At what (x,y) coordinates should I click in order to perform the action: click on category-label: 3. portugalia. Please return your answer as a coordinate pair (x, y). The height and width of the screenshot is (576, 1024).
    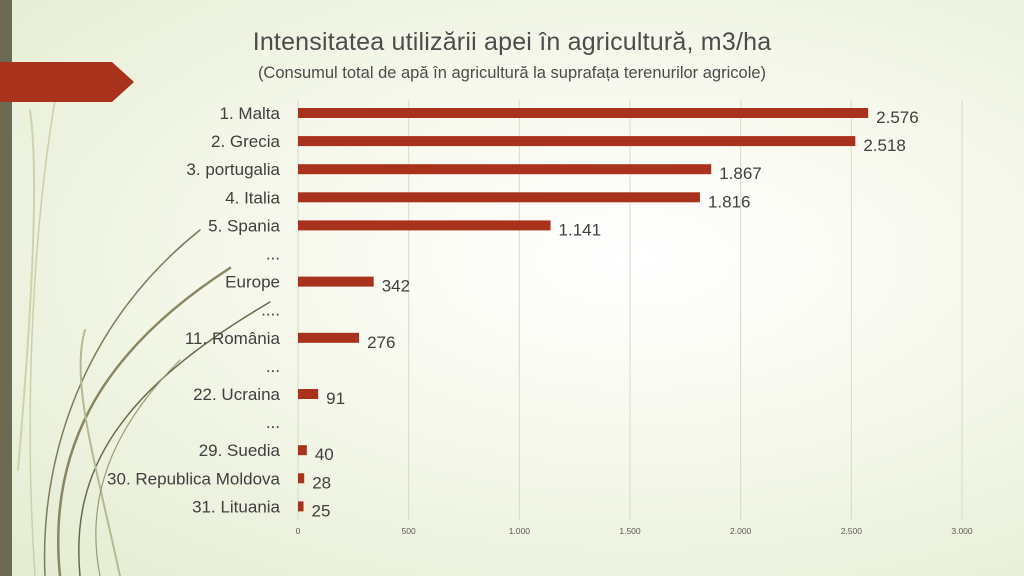
    Looking at the image, I should click on (233, 169).